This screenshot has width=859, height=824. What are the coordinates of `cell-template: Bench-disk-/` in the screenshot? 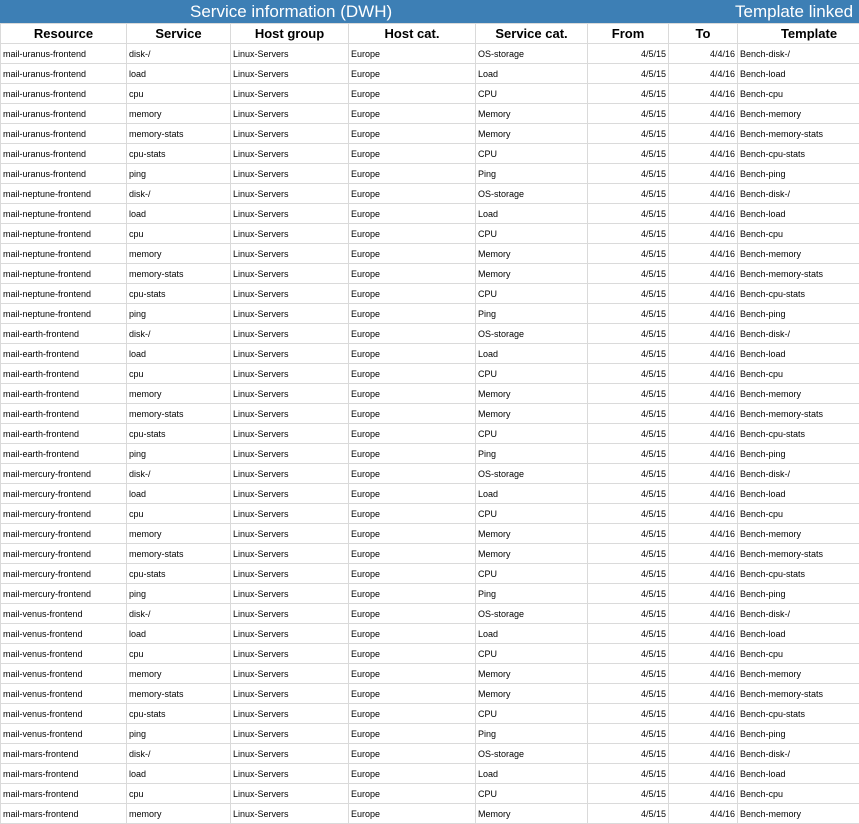 It's located at (798, 53).